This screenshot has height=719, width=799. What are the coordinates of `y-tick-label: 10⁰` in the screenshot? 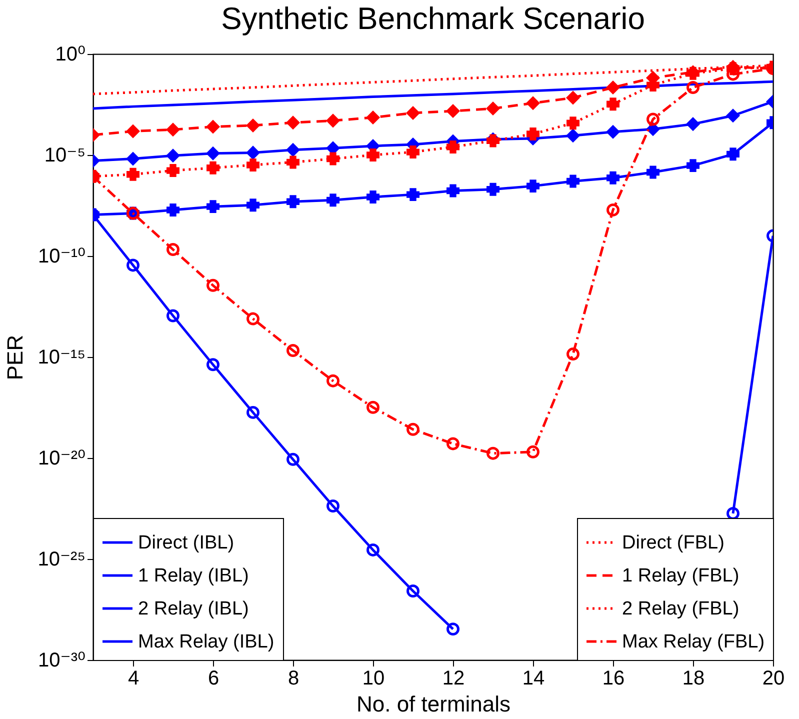 It's located at (70, 55).